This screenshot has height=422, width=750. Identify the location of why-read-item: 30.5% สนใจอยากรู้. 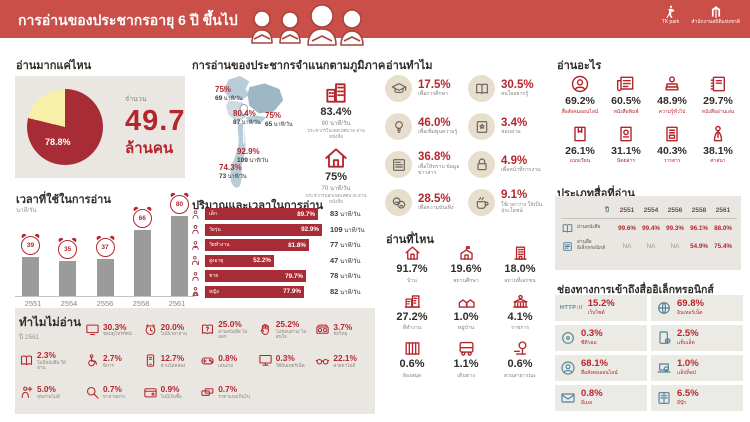
(509, 88).